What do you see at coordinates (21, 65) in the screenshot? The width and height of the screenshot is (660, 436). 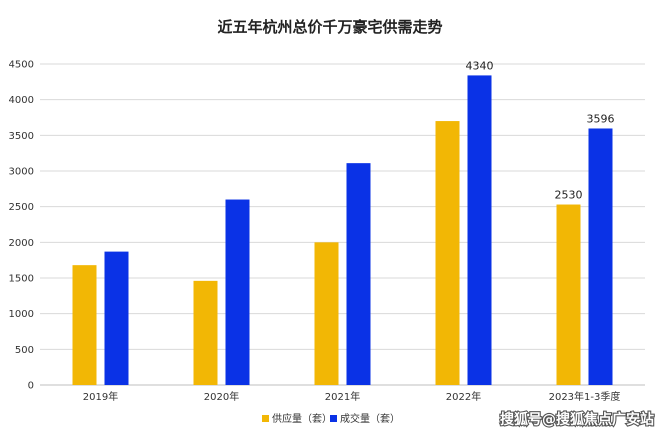 I see `y-tick-label: 4500` at bounding box center [21, 65].